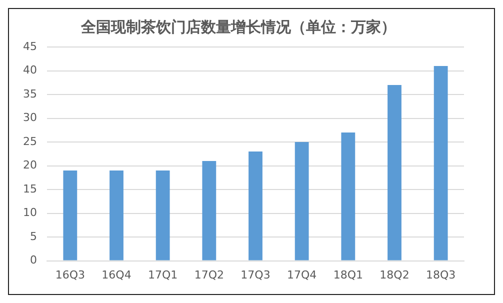  What do you see at coordinates (29, 141) in the screenshot?
I see `y-tick-label: 25` at bounding box center [29, 141].